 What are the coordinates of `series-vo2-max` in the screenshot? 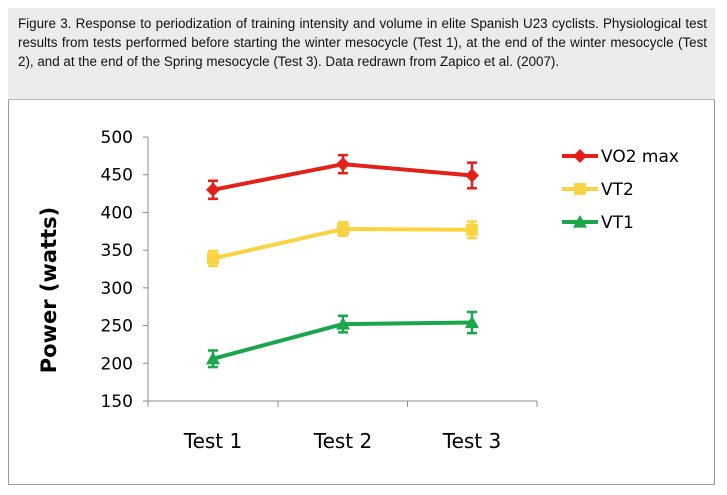 It's located at (342, 177).